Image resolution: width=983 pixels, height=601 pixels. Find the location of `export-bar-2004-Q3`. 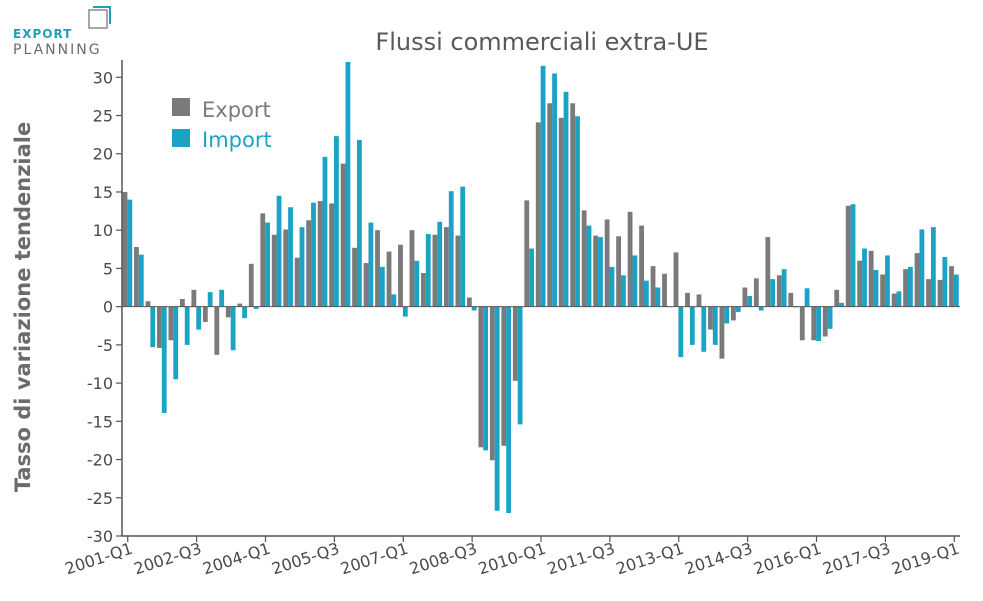

export-bar-2004-Q3 is located at coordinates (286, 268).